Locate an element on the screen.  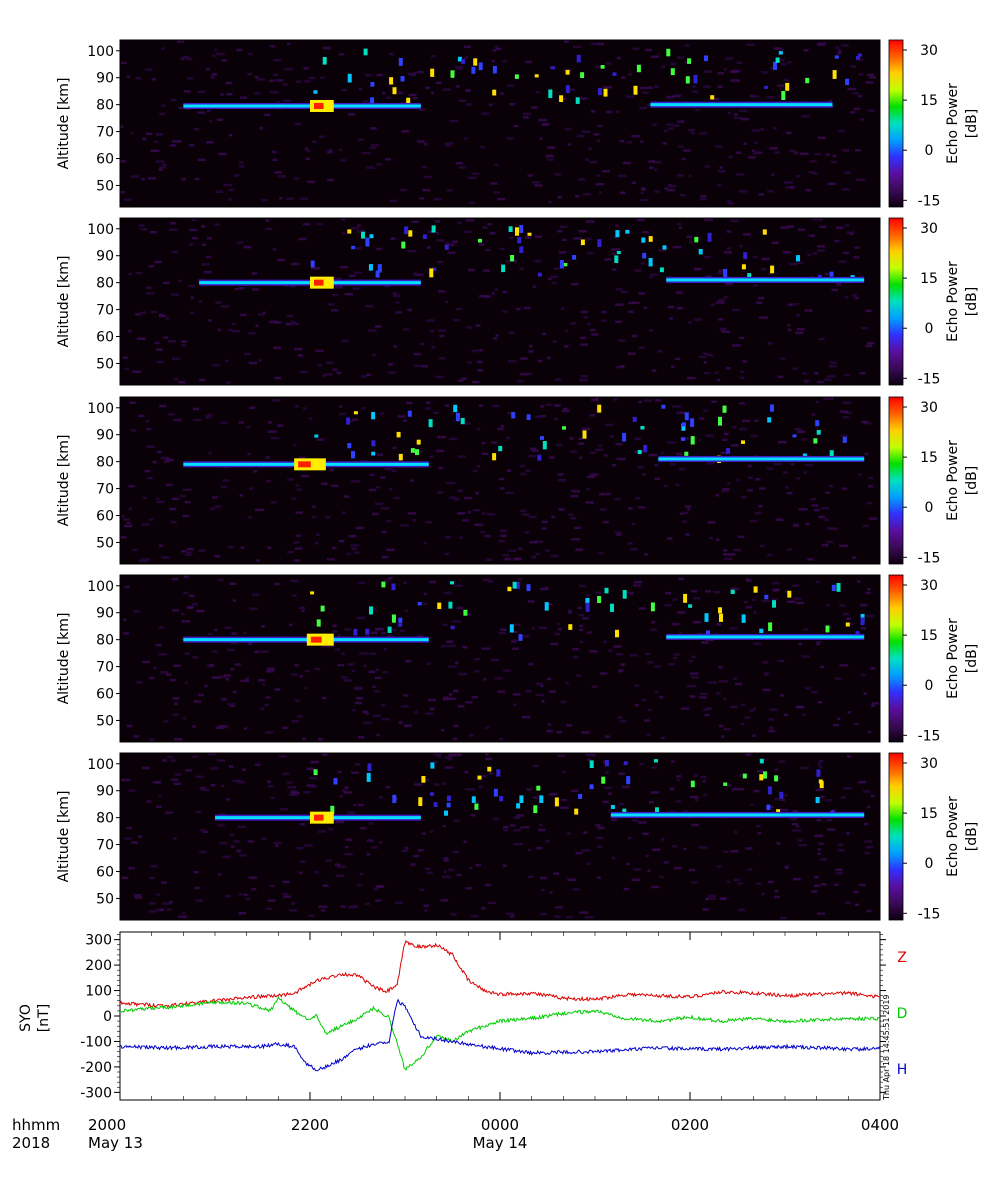
series-label-Z: Z is located at coordinates (902, 958).